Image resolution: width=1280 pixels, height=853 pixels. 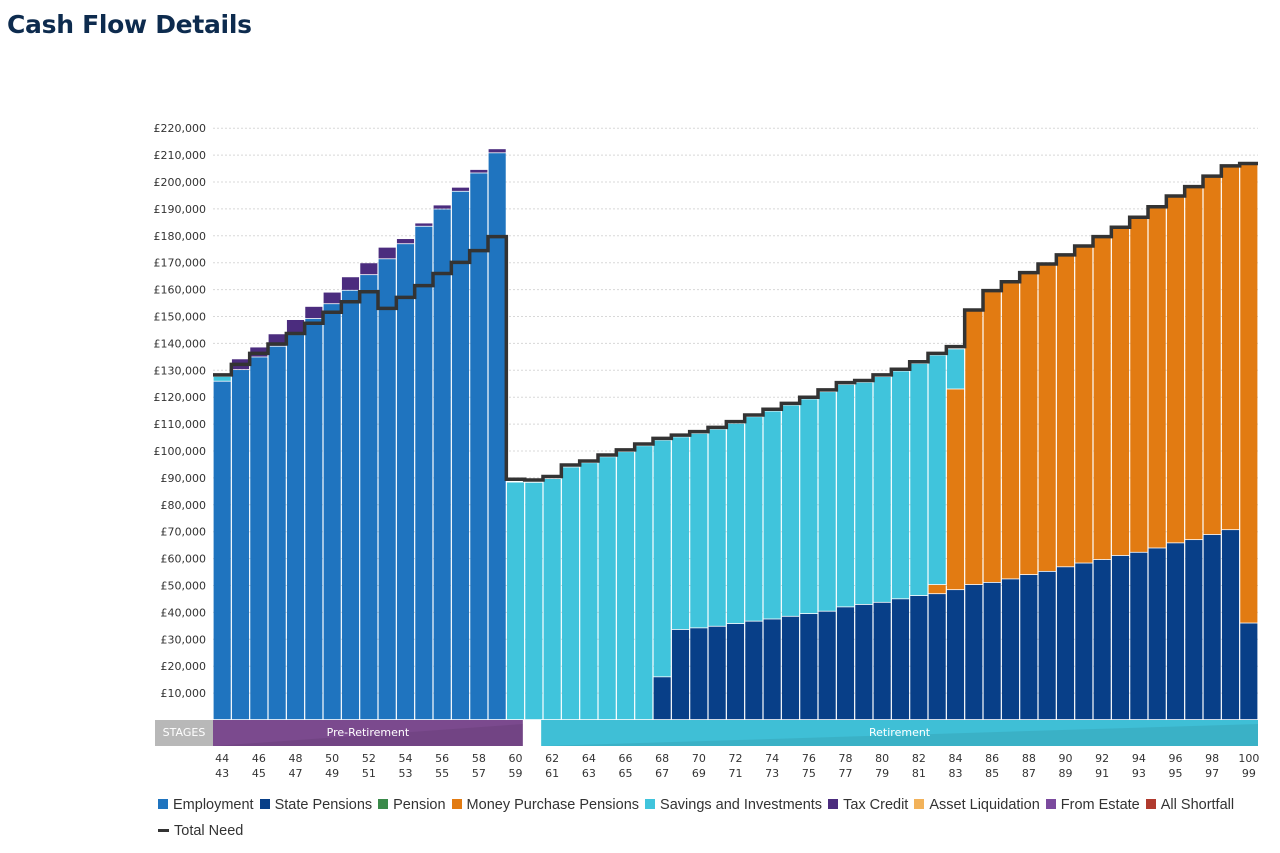 I want to click on x-tick-label: 92, so click(x=1102, y=758).